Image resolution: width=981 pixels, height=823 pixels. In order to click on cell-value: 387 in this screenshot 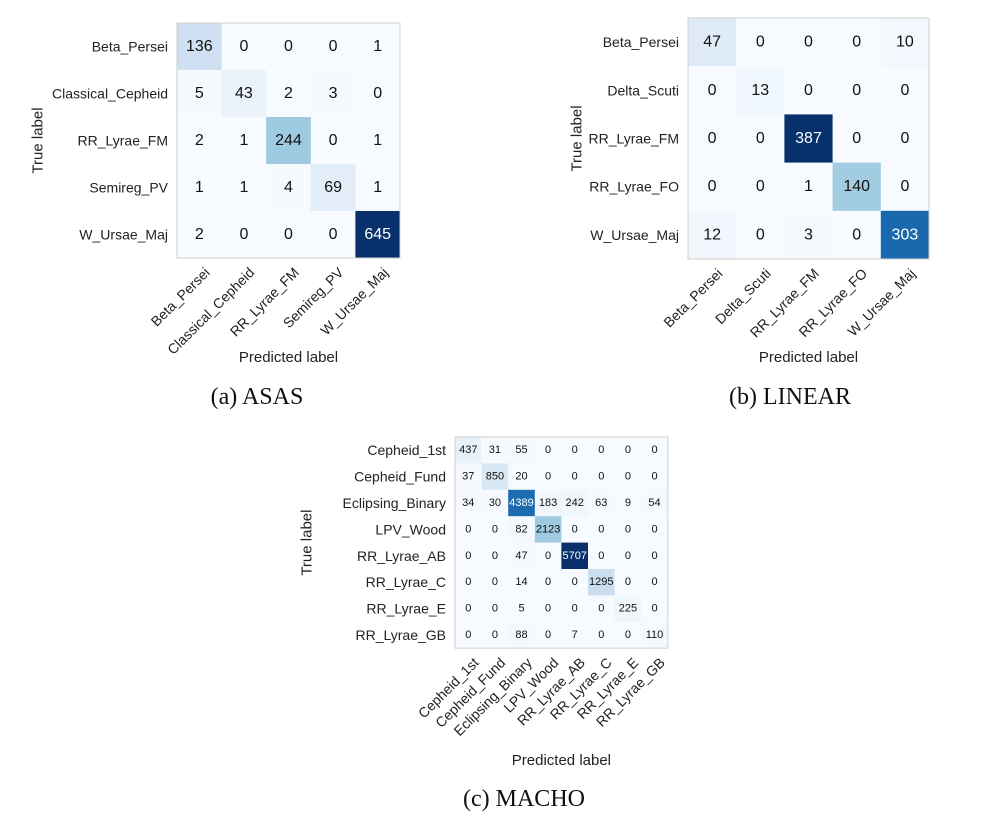, I will do `click(808, 138)`.